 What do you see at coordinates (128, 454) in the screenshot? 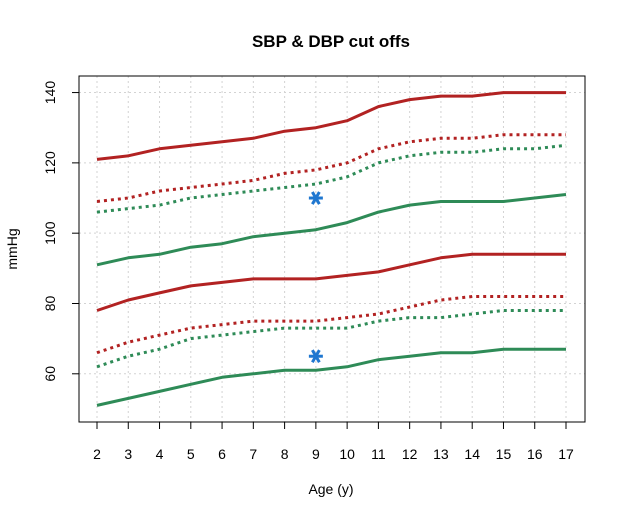
I see `x-tick-label: 3` at bounding box center [128, 454].